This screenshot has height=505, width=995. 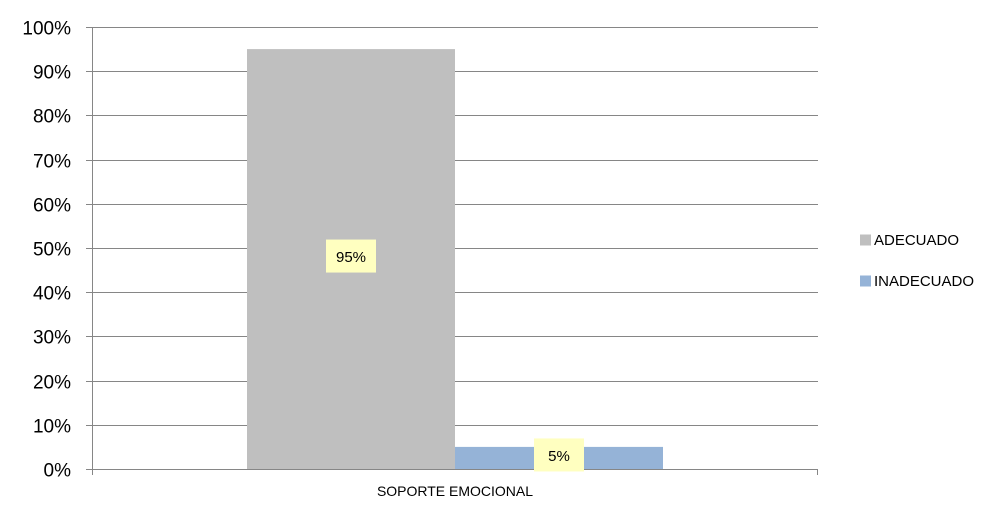 I want to click on legend-label: ADECUADO, so click(x=916, y=240).